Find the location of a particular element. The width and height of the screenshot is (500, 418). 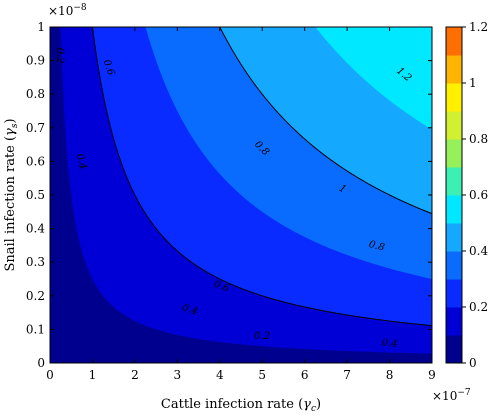

colorbar-tick-label: 0 is located at coordinates (473, 363).